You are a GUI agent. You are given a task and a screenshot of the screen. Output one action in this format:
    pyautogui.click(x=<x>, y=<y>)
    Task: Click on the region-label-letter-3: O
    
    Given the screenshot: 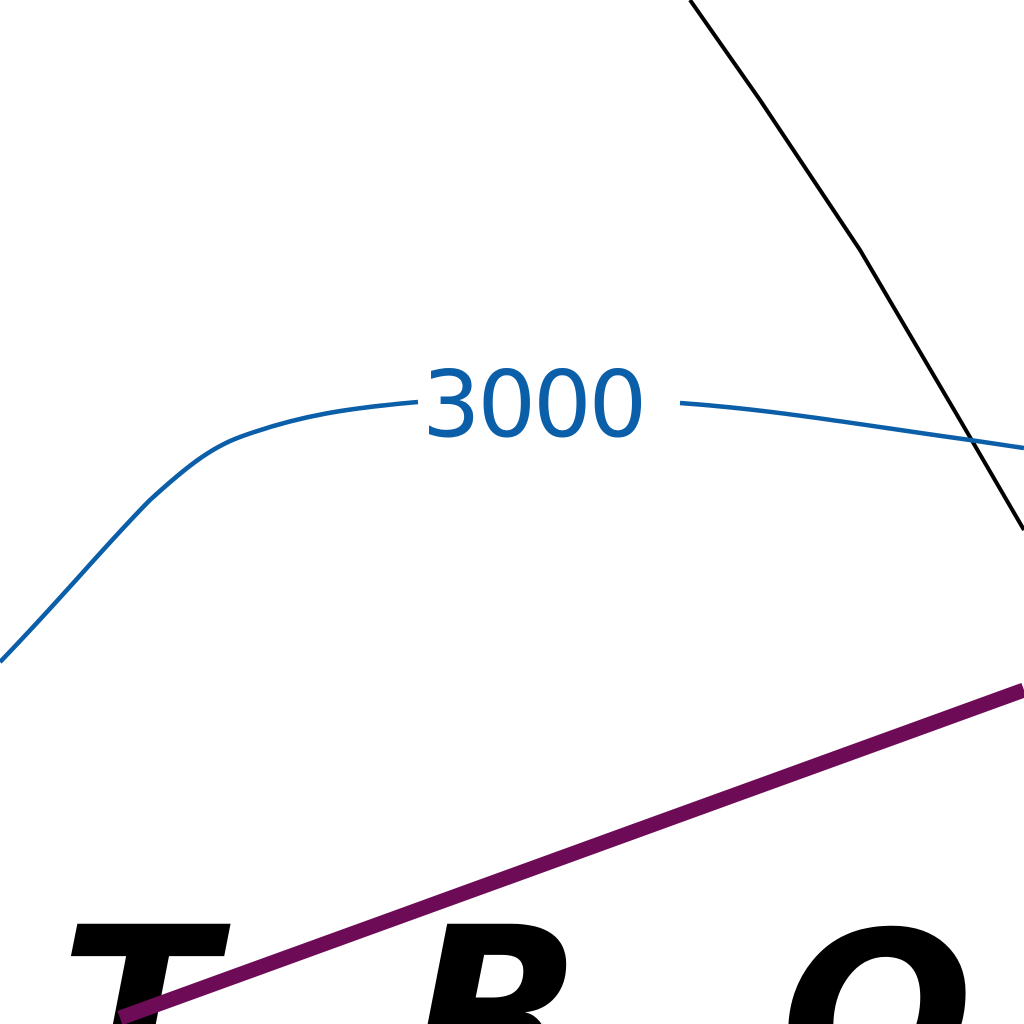 What is the action you would take?
    pyautogui.click(x=877, y=953)
    